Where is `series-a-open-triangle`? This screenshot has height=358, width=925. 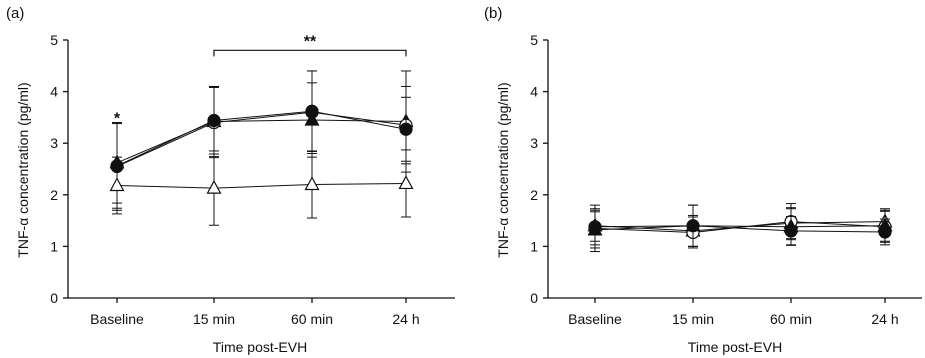 series-a-open-triangle is located at coordinates (261, 187).